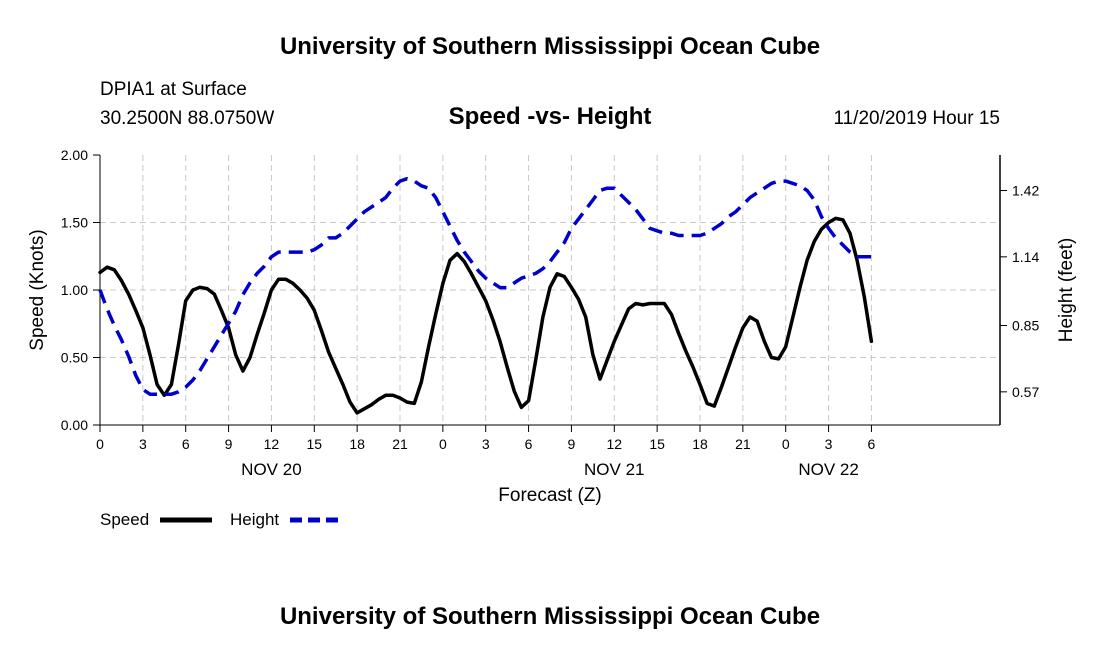 The image size is (1100, 650). What do you see at coordinates (916, 118) in the screenshot?
I see `forecast-datetime: 11/20/2019 Hour 15` at bounding box center [916, 118].